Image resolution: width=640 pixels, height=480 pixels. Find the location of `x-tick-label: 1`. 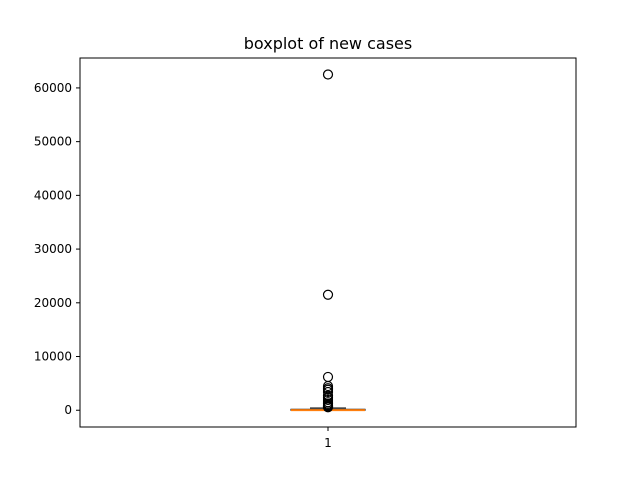

x-tick-label: 1 is located at coordinates (328, 443).